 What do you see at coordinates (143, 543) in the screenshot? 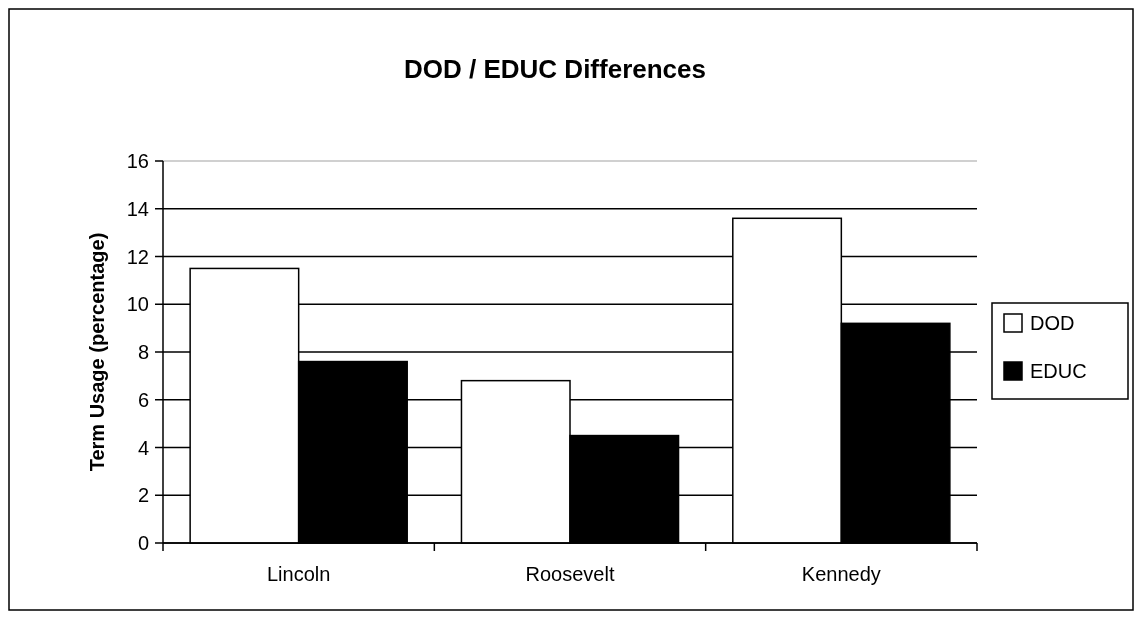
I see `y-tick-label: 0` at bounding box center [143, 543].